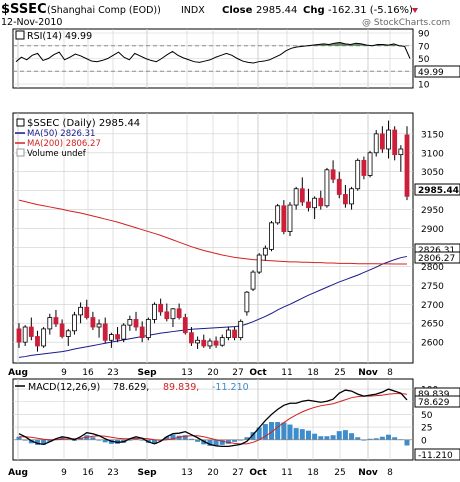 Image resolution: width=460 pixels, height=482 pixels. Describe the element at coordinates (432, 268) in the screenshot. I see `price-tick-label: 2800` at that location.